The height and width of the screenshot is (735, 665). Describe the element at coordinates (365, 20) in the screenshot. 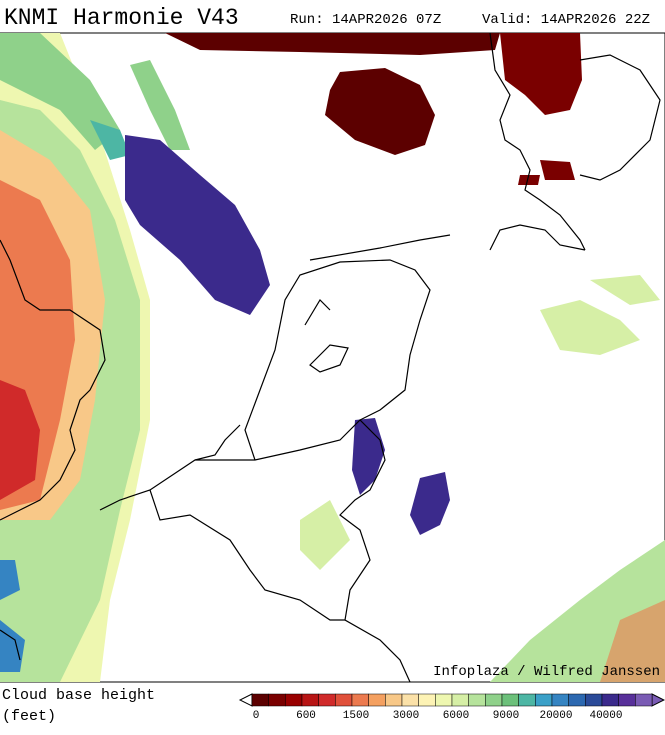

I see `run-time: Run: 14APR2026 07Z` at that location.